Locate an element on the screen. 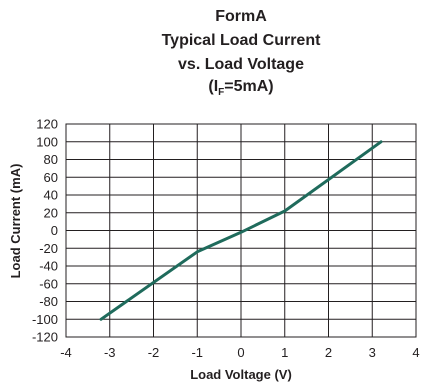 The image size is (430, 385). title-line-4: (IF=5mA) is located at coordinates (240, 88).